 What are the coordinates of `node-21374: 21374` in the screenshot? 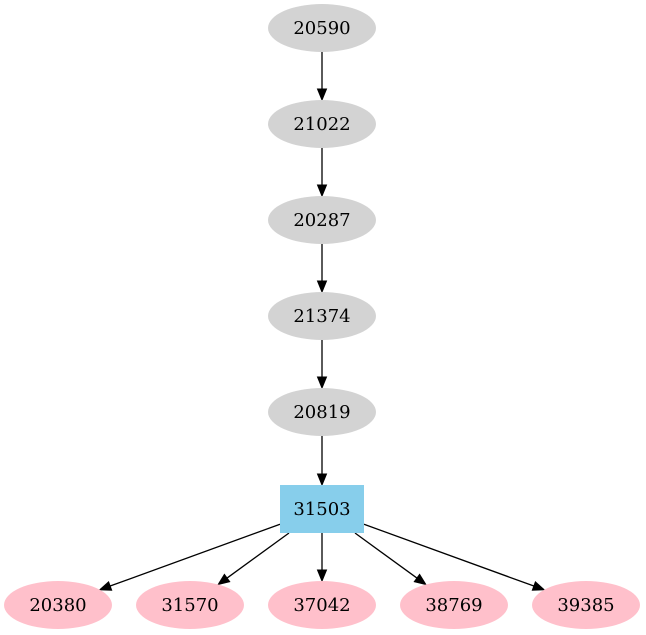 It's located at (322, 316).